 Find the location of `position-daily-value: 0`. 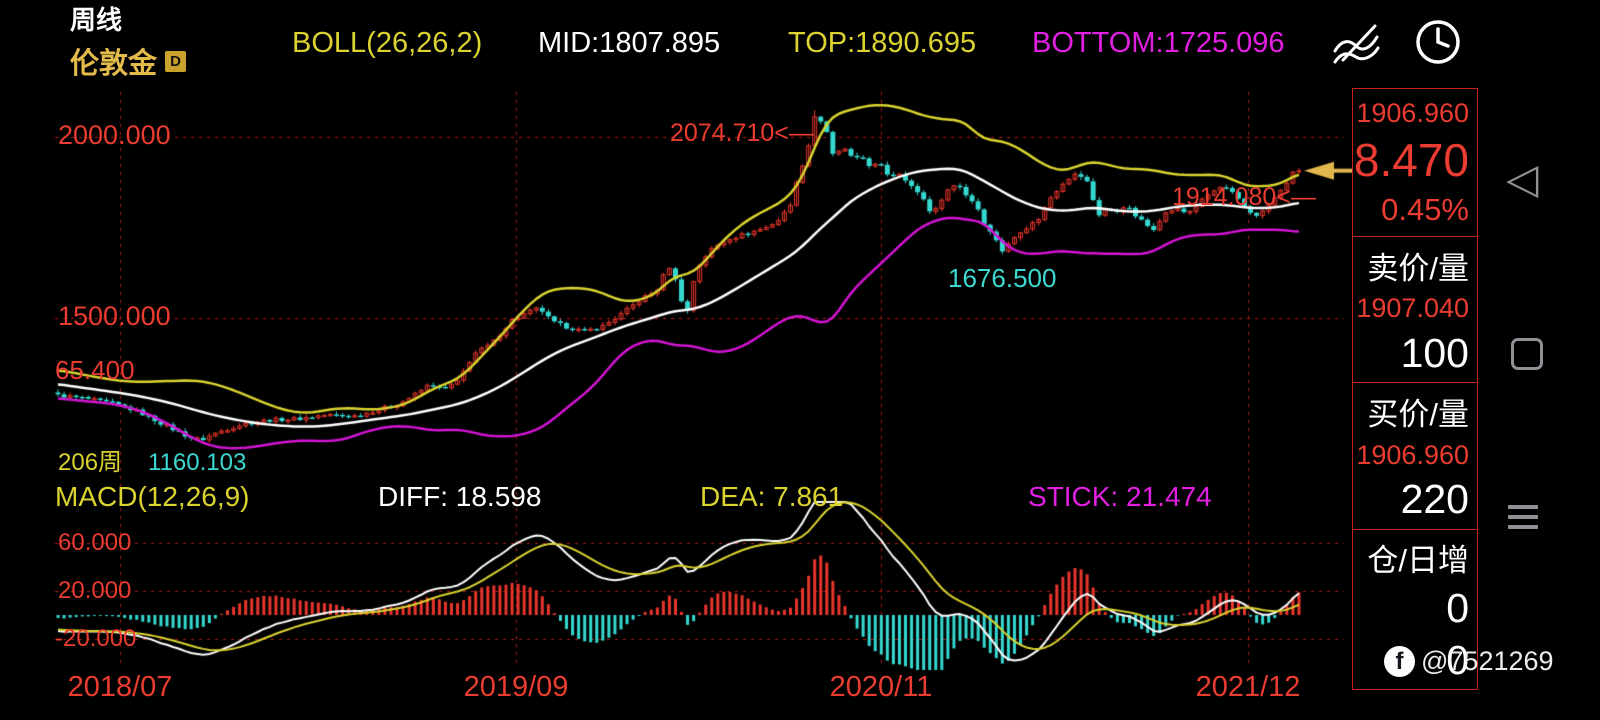

position-daily-value: 0 is located at coordinates (1457, 660).